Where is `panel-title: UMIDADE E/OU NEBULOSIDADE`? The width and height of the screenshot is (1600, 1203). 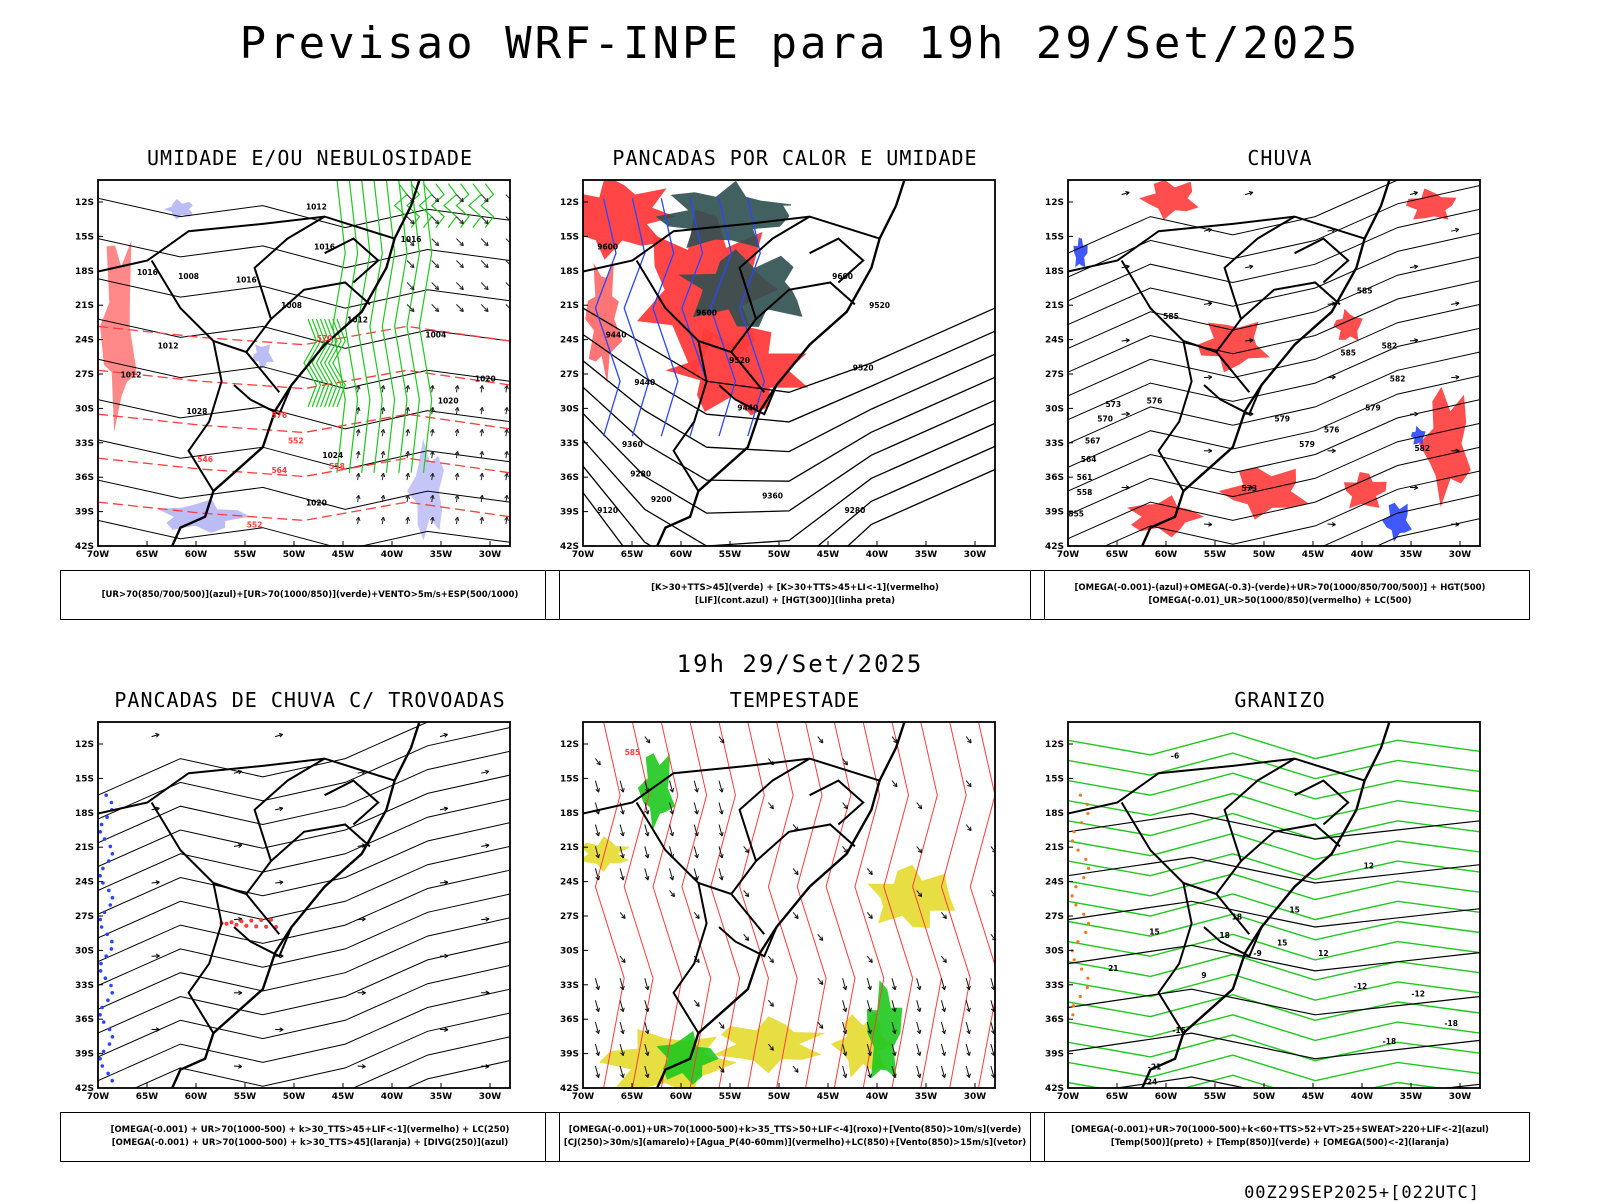
panel-title: UMIDADE E/OU NEBULOSIDADE is located at coordinates (310, 158).